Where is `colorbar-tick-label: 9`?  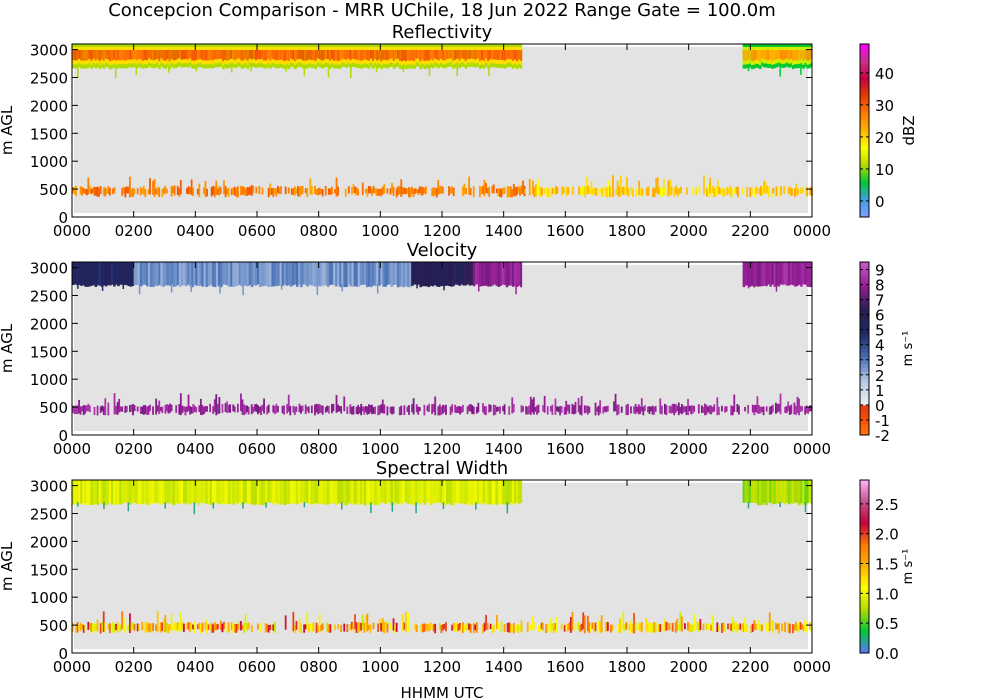 colorbar-tick-label: 9 is located at coordinates (880, 271).